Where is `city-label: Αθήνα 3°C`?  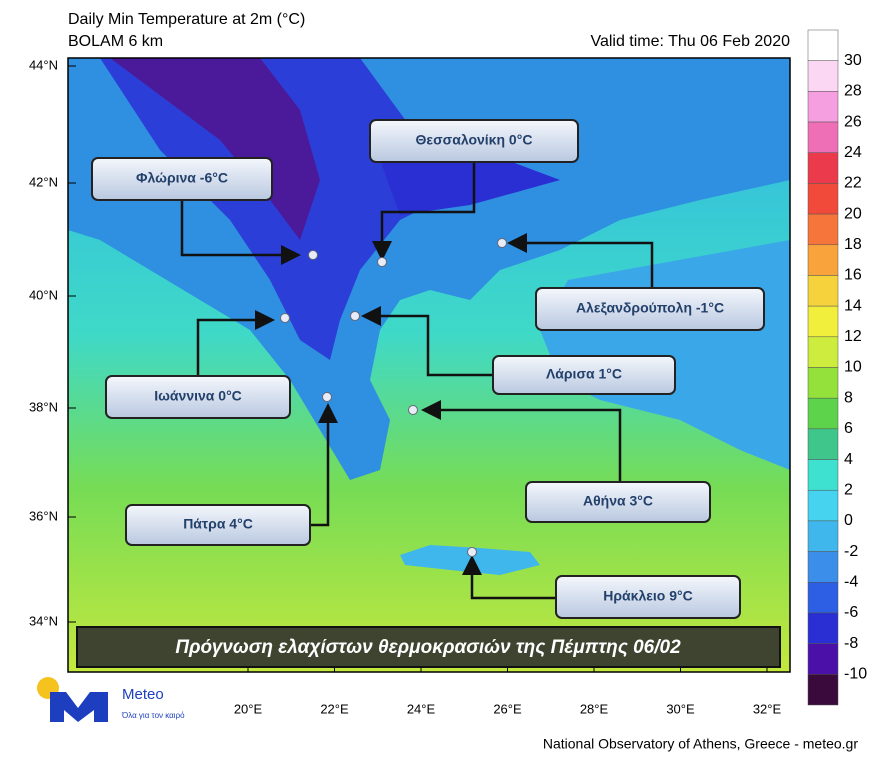 city-label: Αθήνα 3°C is located at coordinates (618, 501).